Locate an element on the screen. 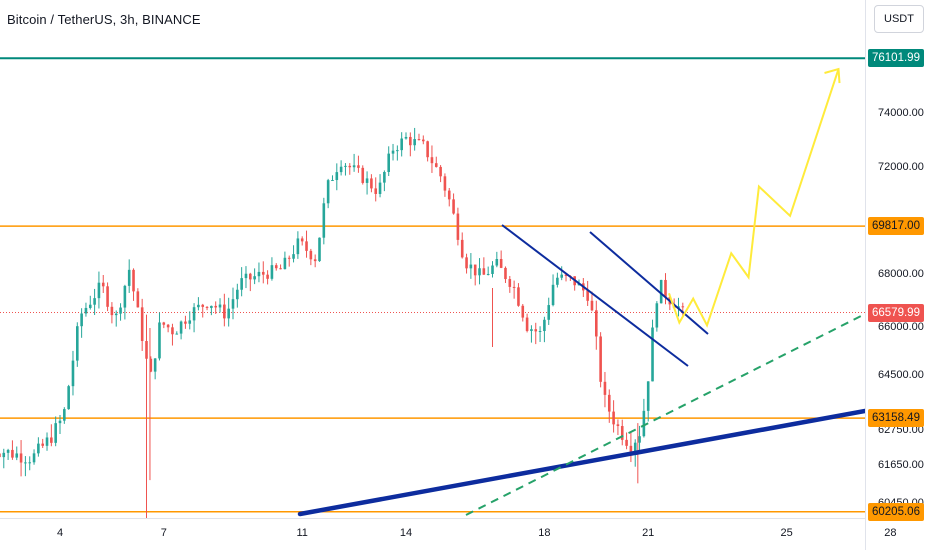  time-tick-label: 21 is located at coordinates (648, 533).